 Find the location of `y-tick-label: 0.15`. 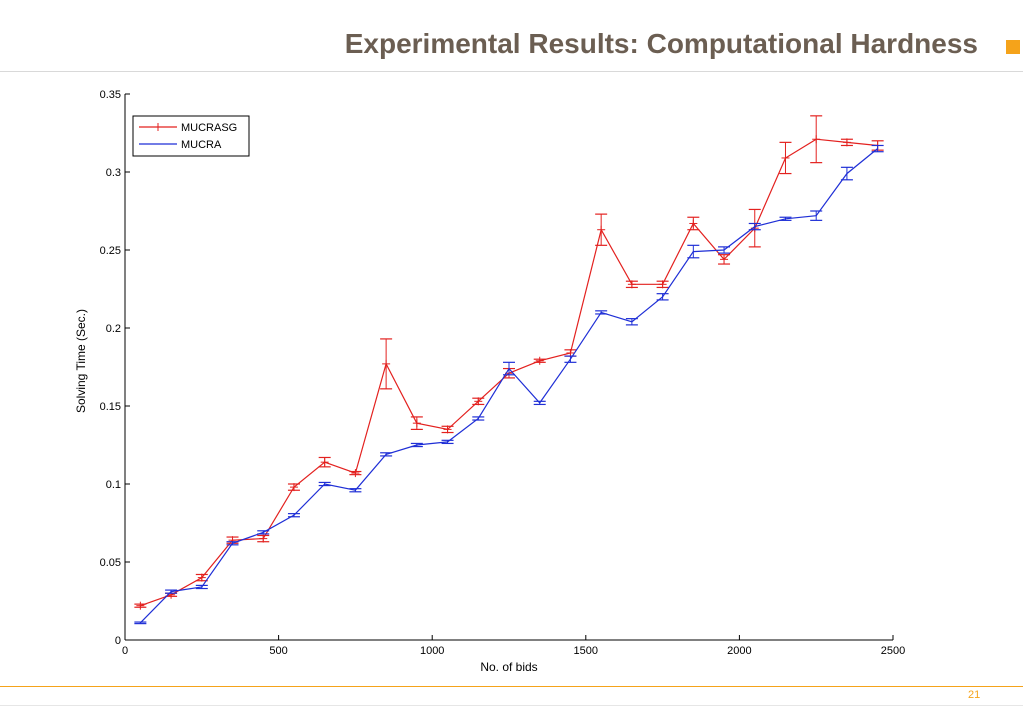

y-tick-label: 0.15 is located at coordinates (110, 407).